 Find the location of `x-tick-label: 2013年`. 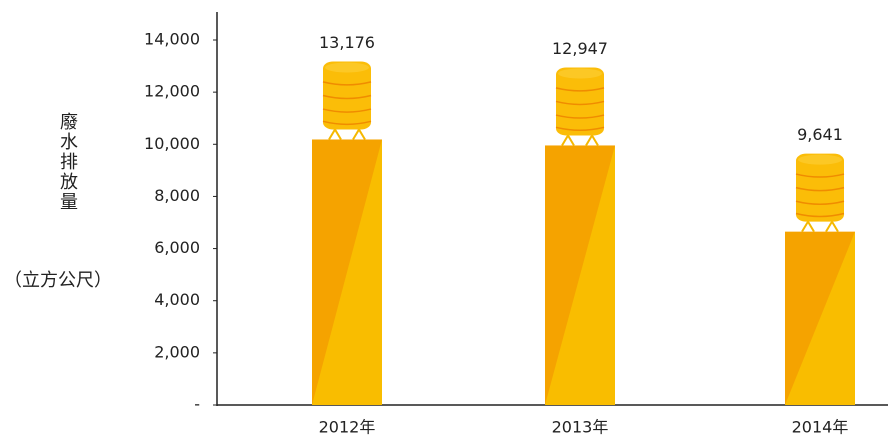

x-tick-label: 2013年 is located at coordinates (580, 427).